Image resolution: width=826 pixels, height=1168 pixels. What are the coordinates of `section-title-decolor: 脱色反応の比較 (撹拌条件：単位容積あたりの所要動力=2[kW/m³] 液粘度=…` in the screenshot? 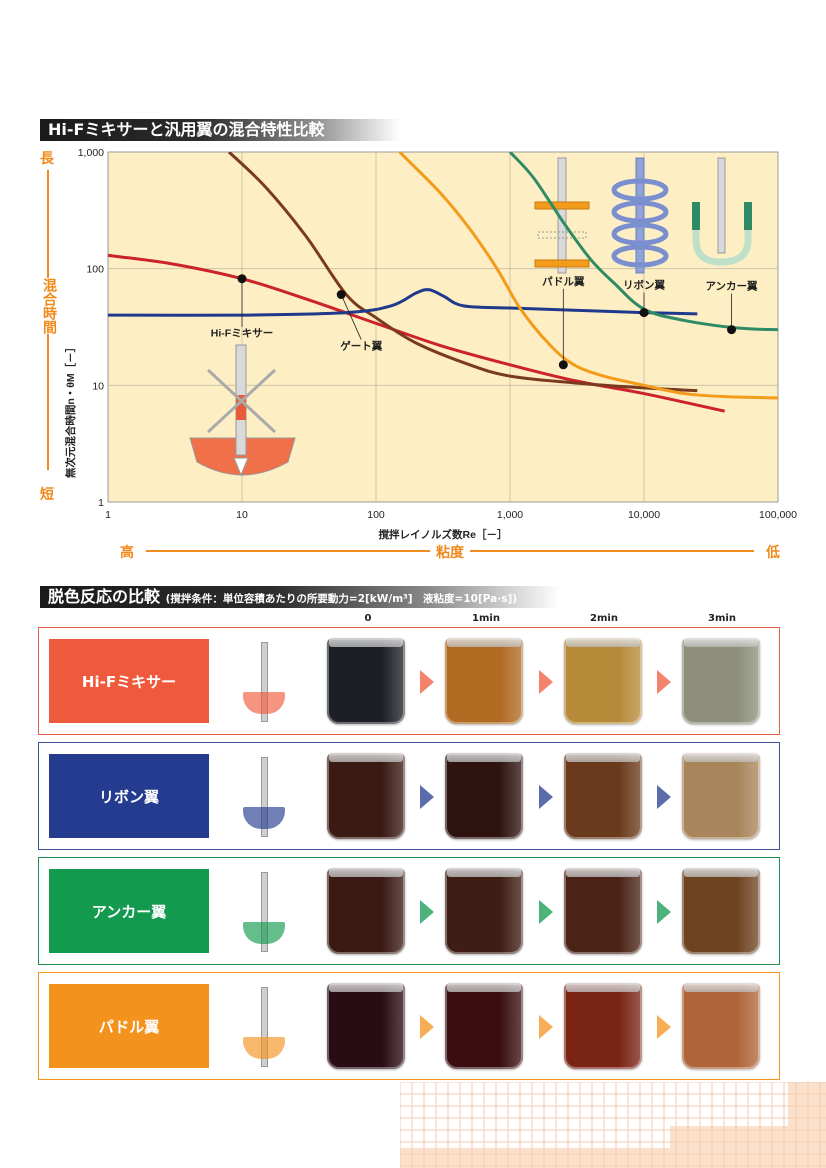 It's located at (300, 597).